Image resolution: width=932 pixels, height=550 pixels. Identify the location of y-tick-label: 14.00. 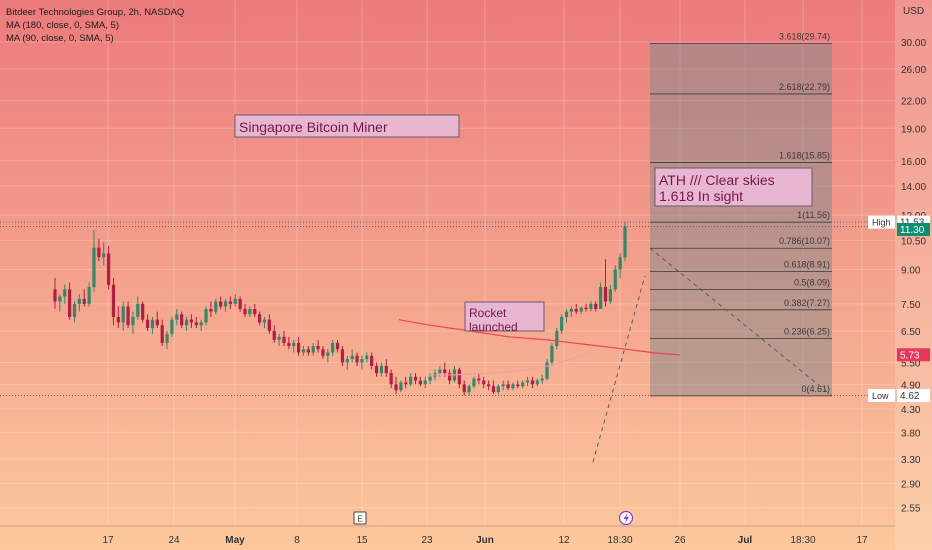
(913, 187).